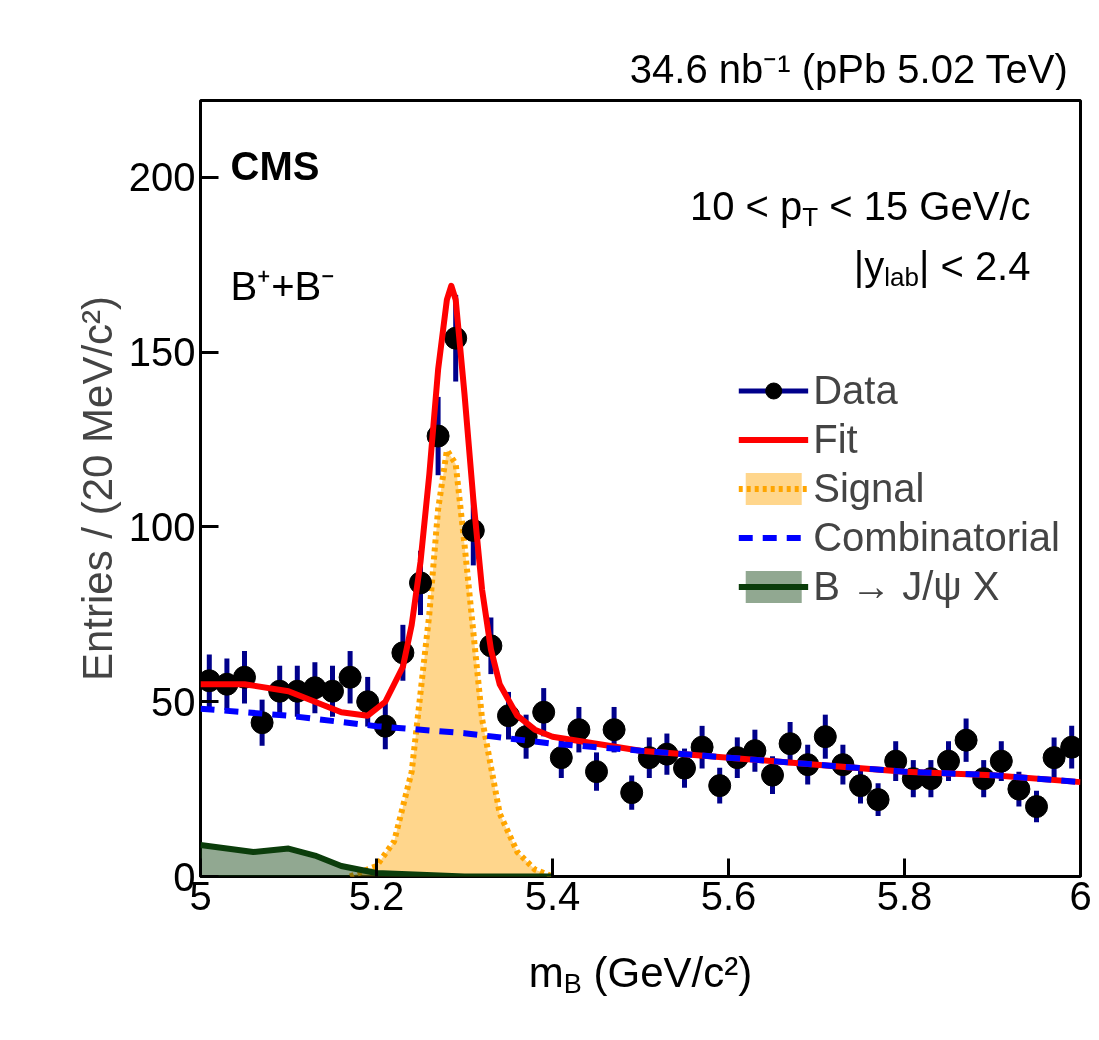  What do you see at coordinates (936, 537) in the screenshot?
I see `legend-label: Combinatorial` at bounding box center [936, 537].